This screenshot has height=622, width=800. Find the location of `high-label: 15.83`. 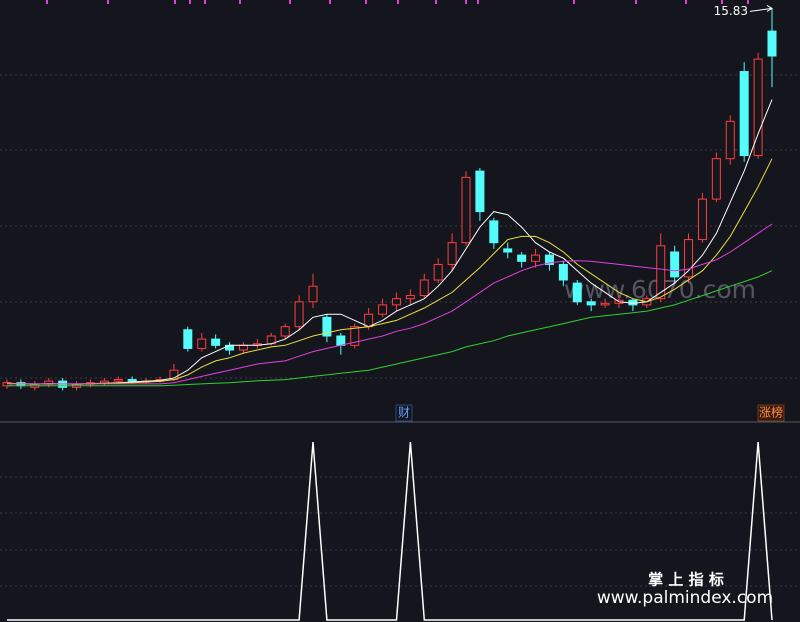

high-label: 15.83 is located at coordinates (731, 11).